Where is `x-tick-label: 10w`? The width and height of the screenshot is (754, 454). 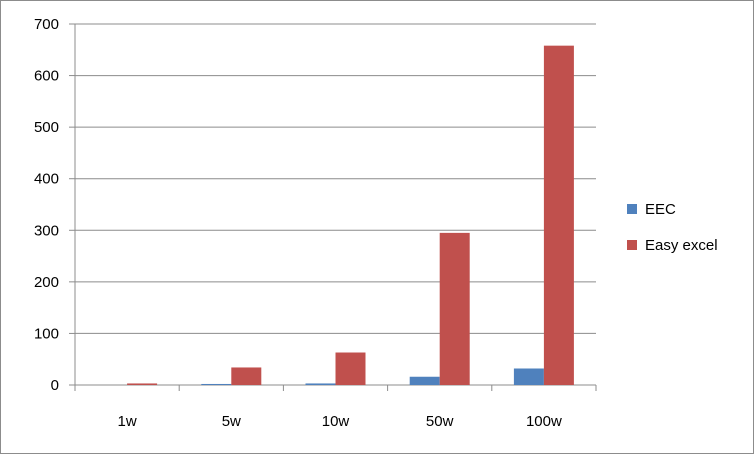
x-tick-label: 10w is located at coordinates (336, 421).